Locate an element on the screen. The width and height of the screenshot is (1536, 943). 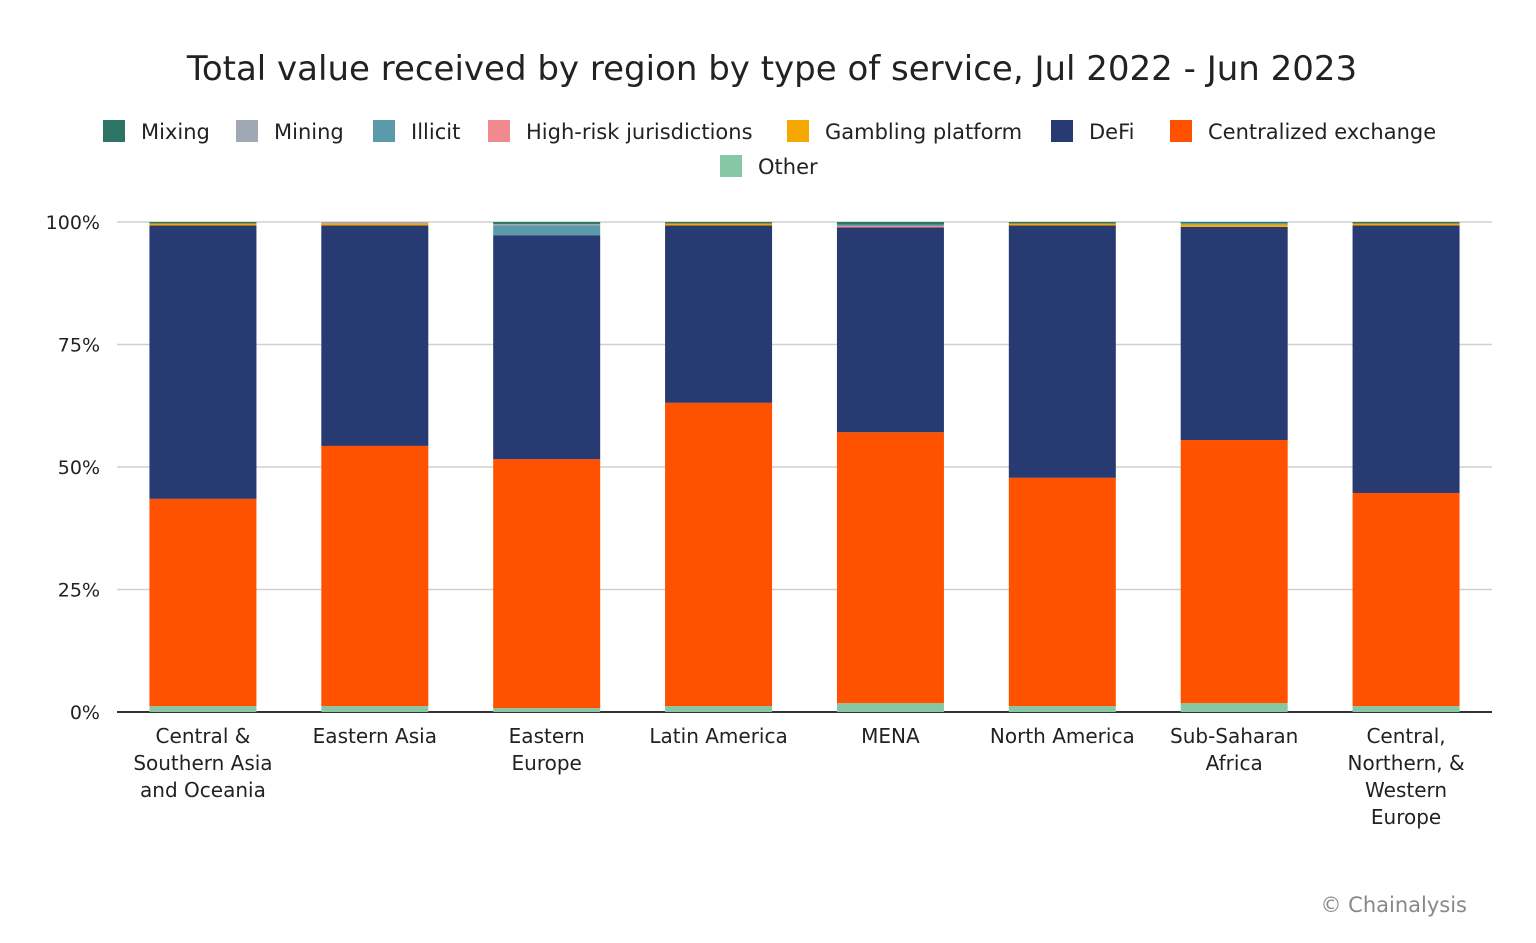
x-tick-label: MENA is located at coordinates (890, 736).